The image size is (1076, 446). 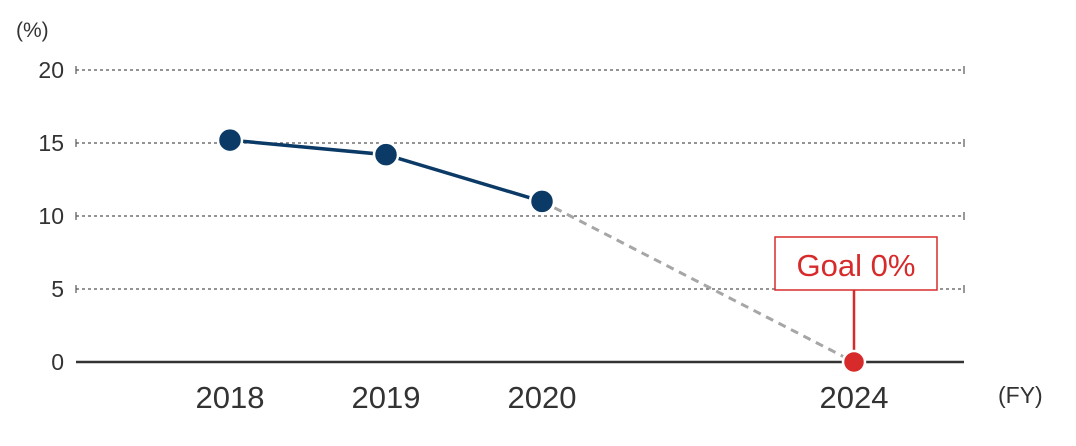 I want to click on x-unit-label: (FY), so click(x=1020, y=395).